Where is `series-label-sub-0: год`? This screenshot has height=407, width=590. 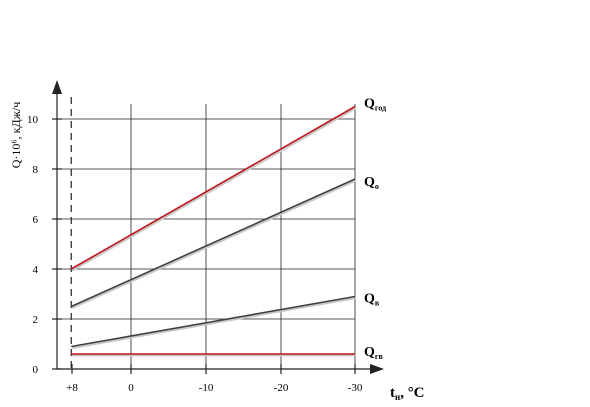
series-label-sub-0: год is located at coordinates (380, 108).